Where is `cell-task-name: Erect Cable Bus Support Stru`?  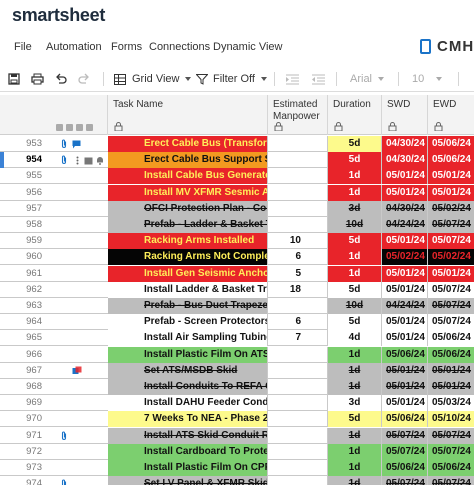 cell-task-name: Erect Cable Bus Support Stru is located at coordinates (188, 160).